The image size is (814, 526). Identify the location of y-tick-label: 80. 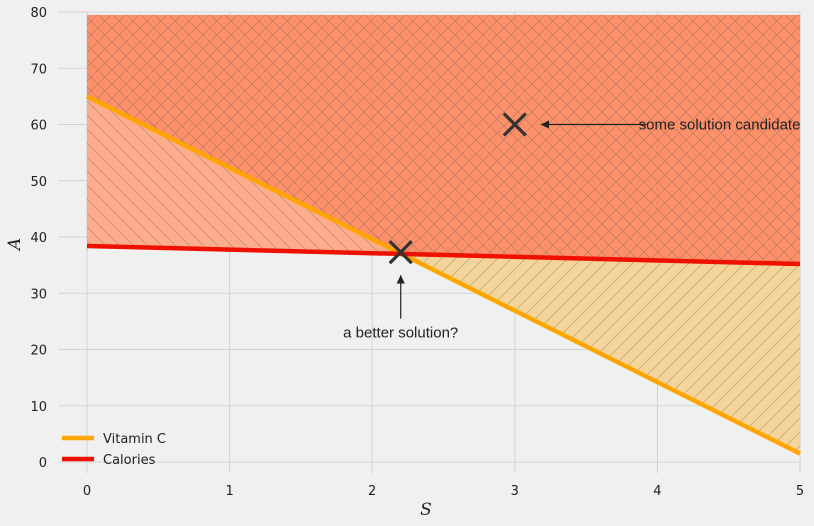
(38, 13).